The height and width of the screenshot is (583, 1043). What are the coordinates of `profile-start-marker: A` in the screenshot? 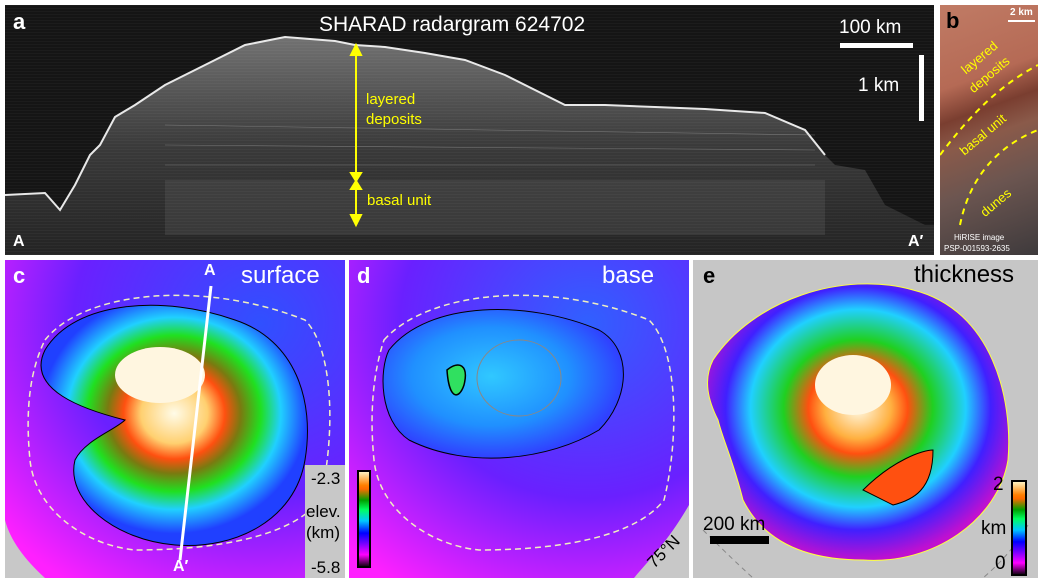 It's located at (210, 270).